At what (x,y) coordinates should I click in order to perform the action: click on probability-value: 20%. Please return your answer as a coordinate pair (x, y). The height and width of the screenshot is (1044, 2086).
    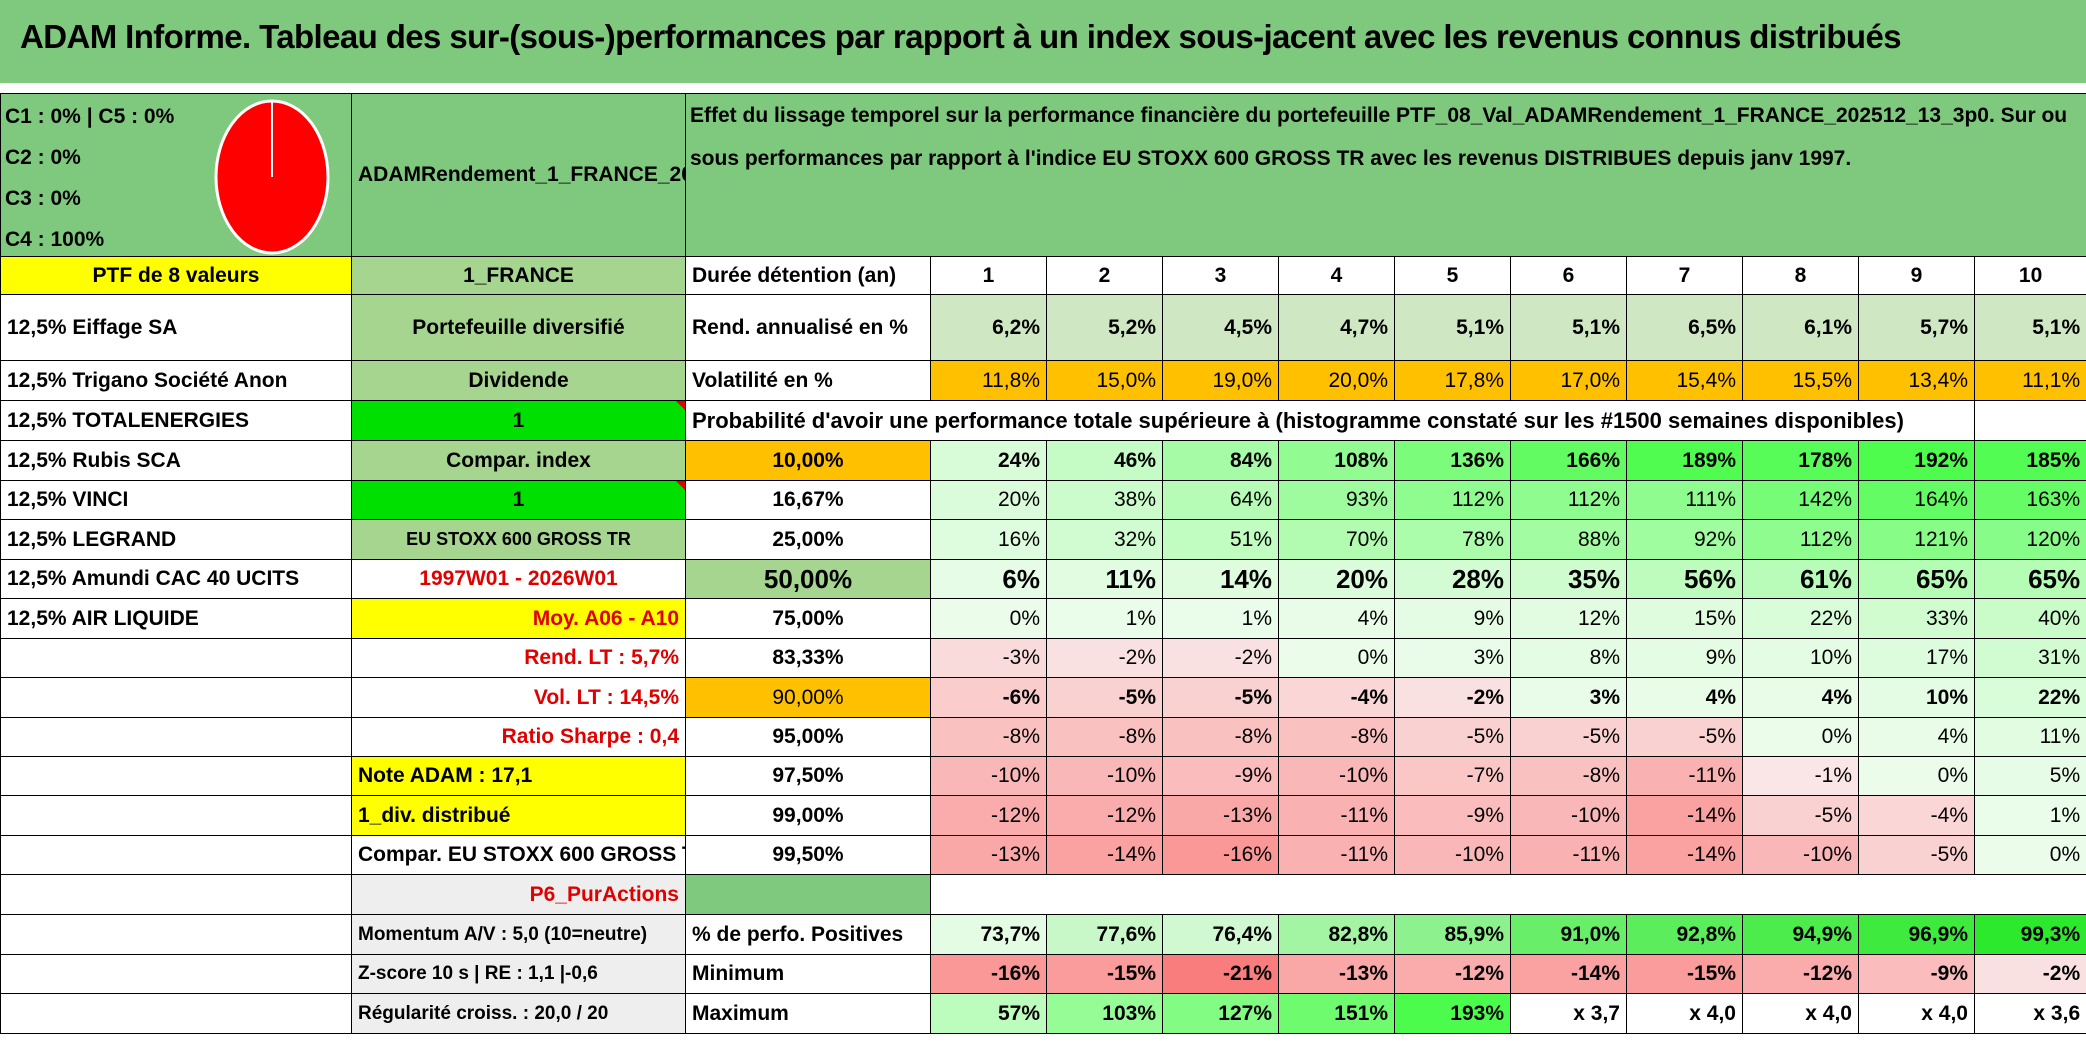
    Looking at the image, I should click on (1336, 579).